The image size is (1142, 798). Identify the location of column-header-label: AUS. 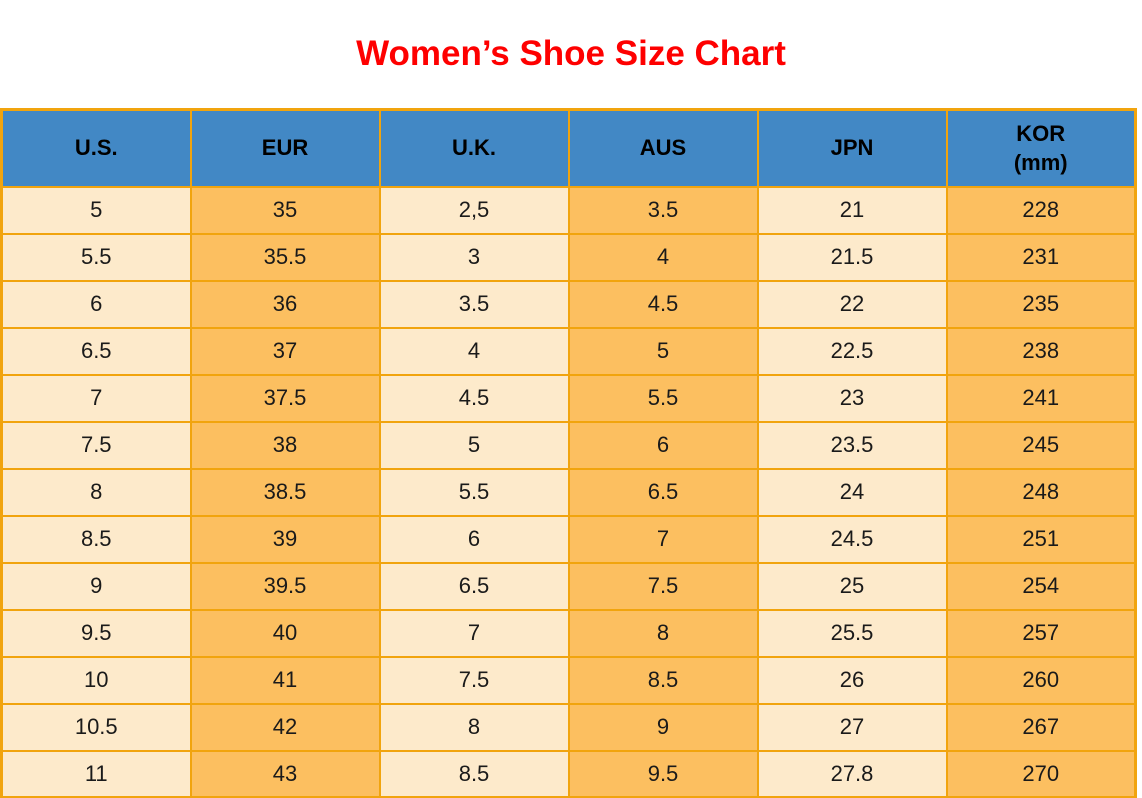
(663, 148).